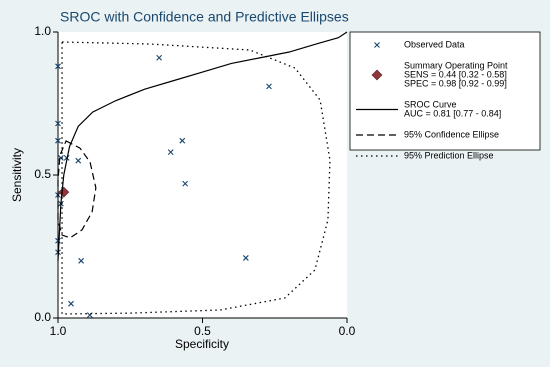 The width and height of the screenshot is (550, 367). I want to click on legend-label: Observed Data, so click(434, 44).